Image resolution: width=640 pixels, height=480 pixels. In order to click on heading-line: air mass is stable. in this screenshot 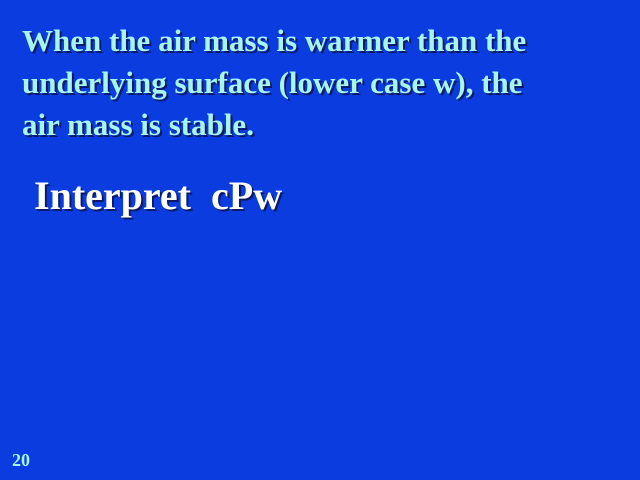, I will do `click(138, 124)`.